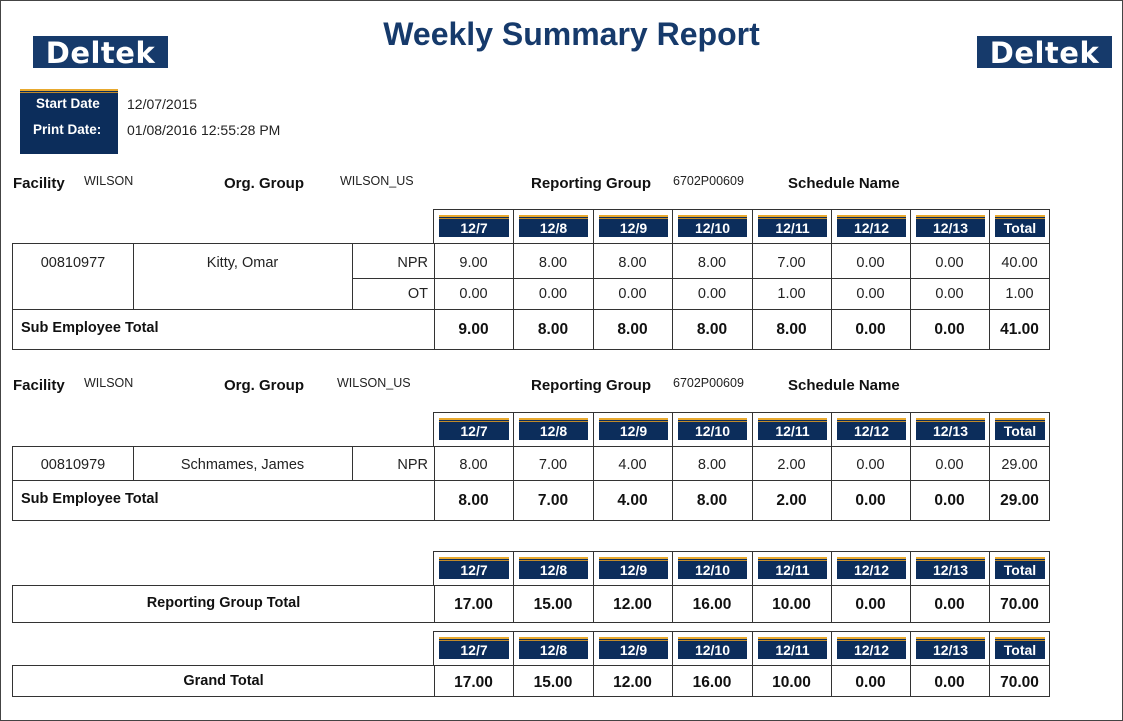 The width and height of the screenshot is (1123, 721). I want to click on table-cell: 16.00, so click(712, 682).